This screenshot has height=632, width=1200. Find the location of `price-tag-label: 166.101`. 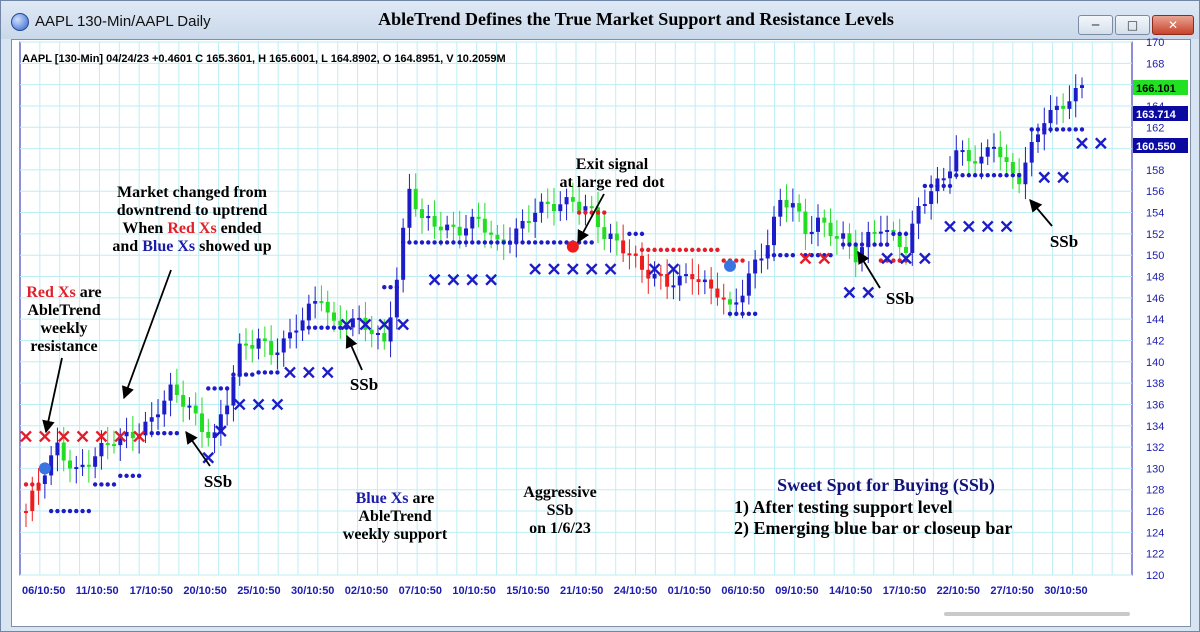

price-tag-label: 166.101 is located at coordinates (1156, 89).